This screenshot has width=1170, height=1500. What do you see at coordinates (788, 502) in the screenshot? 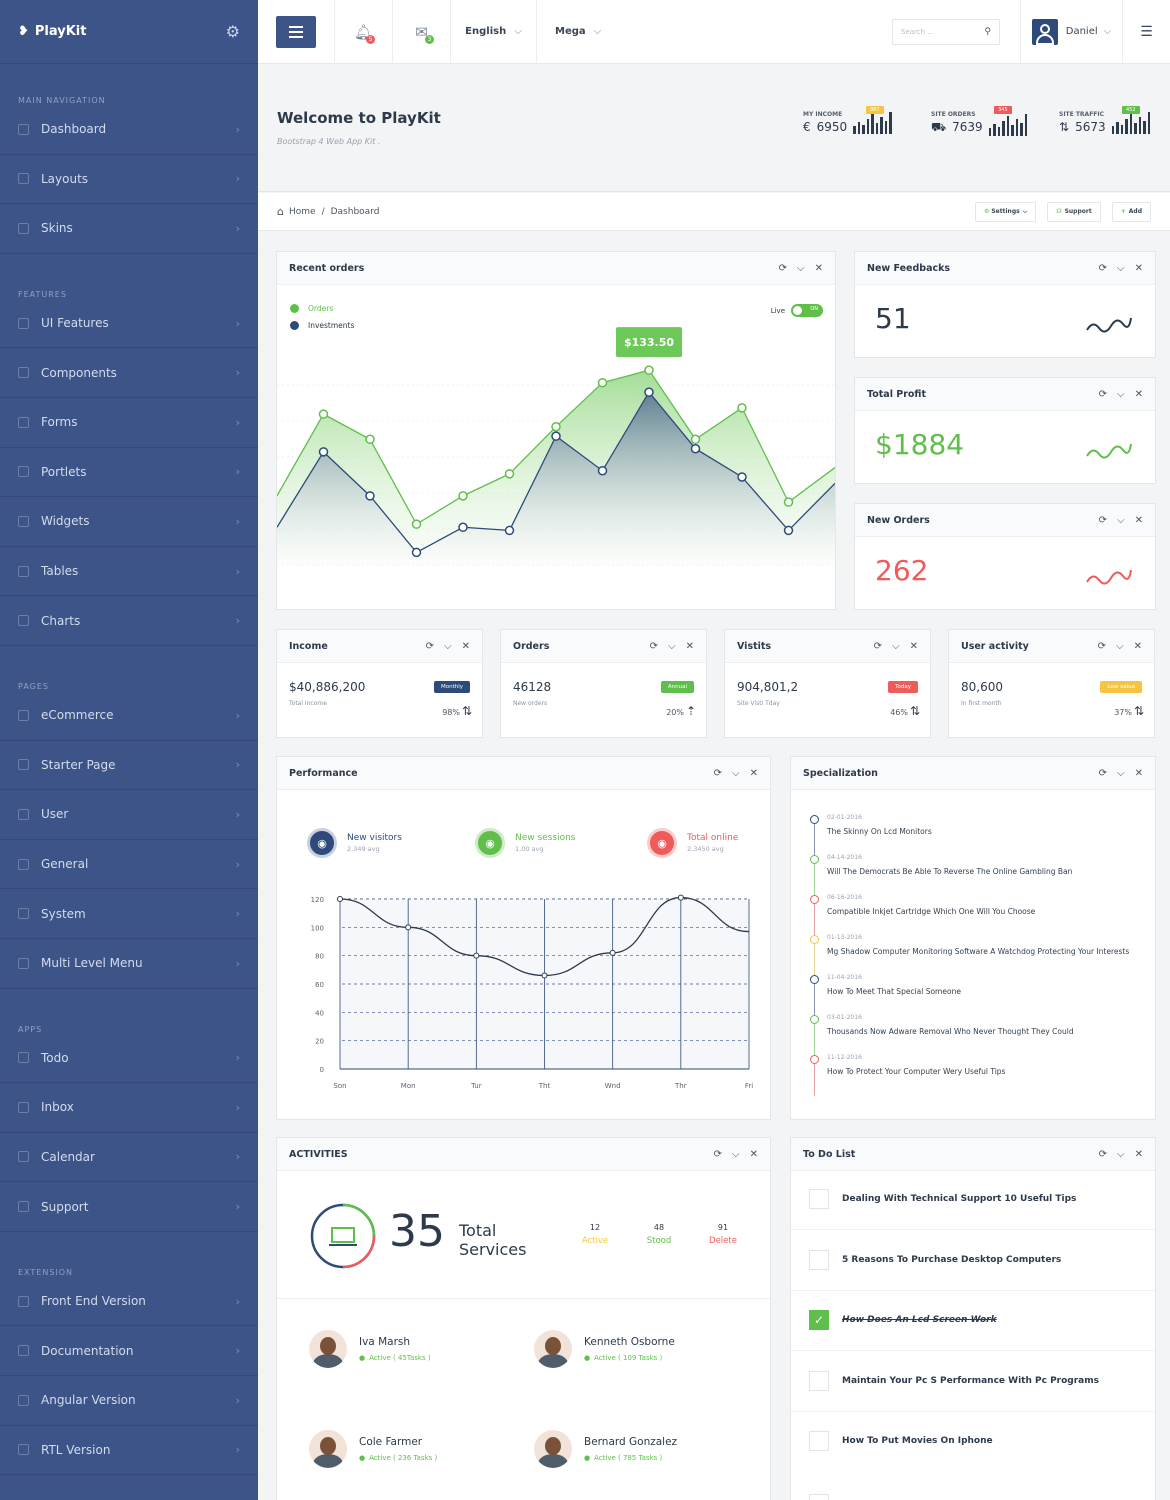
I see `data-point` at bounding box center [788, 502].